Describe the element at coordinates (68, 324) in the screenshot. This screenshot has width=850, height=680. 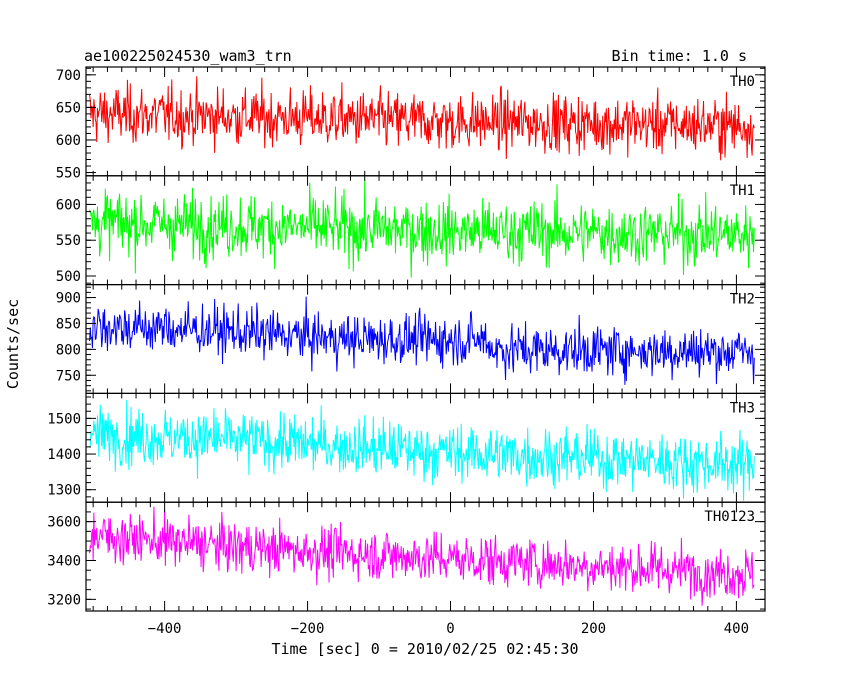
I see `y-tick-label: 850` at that location.